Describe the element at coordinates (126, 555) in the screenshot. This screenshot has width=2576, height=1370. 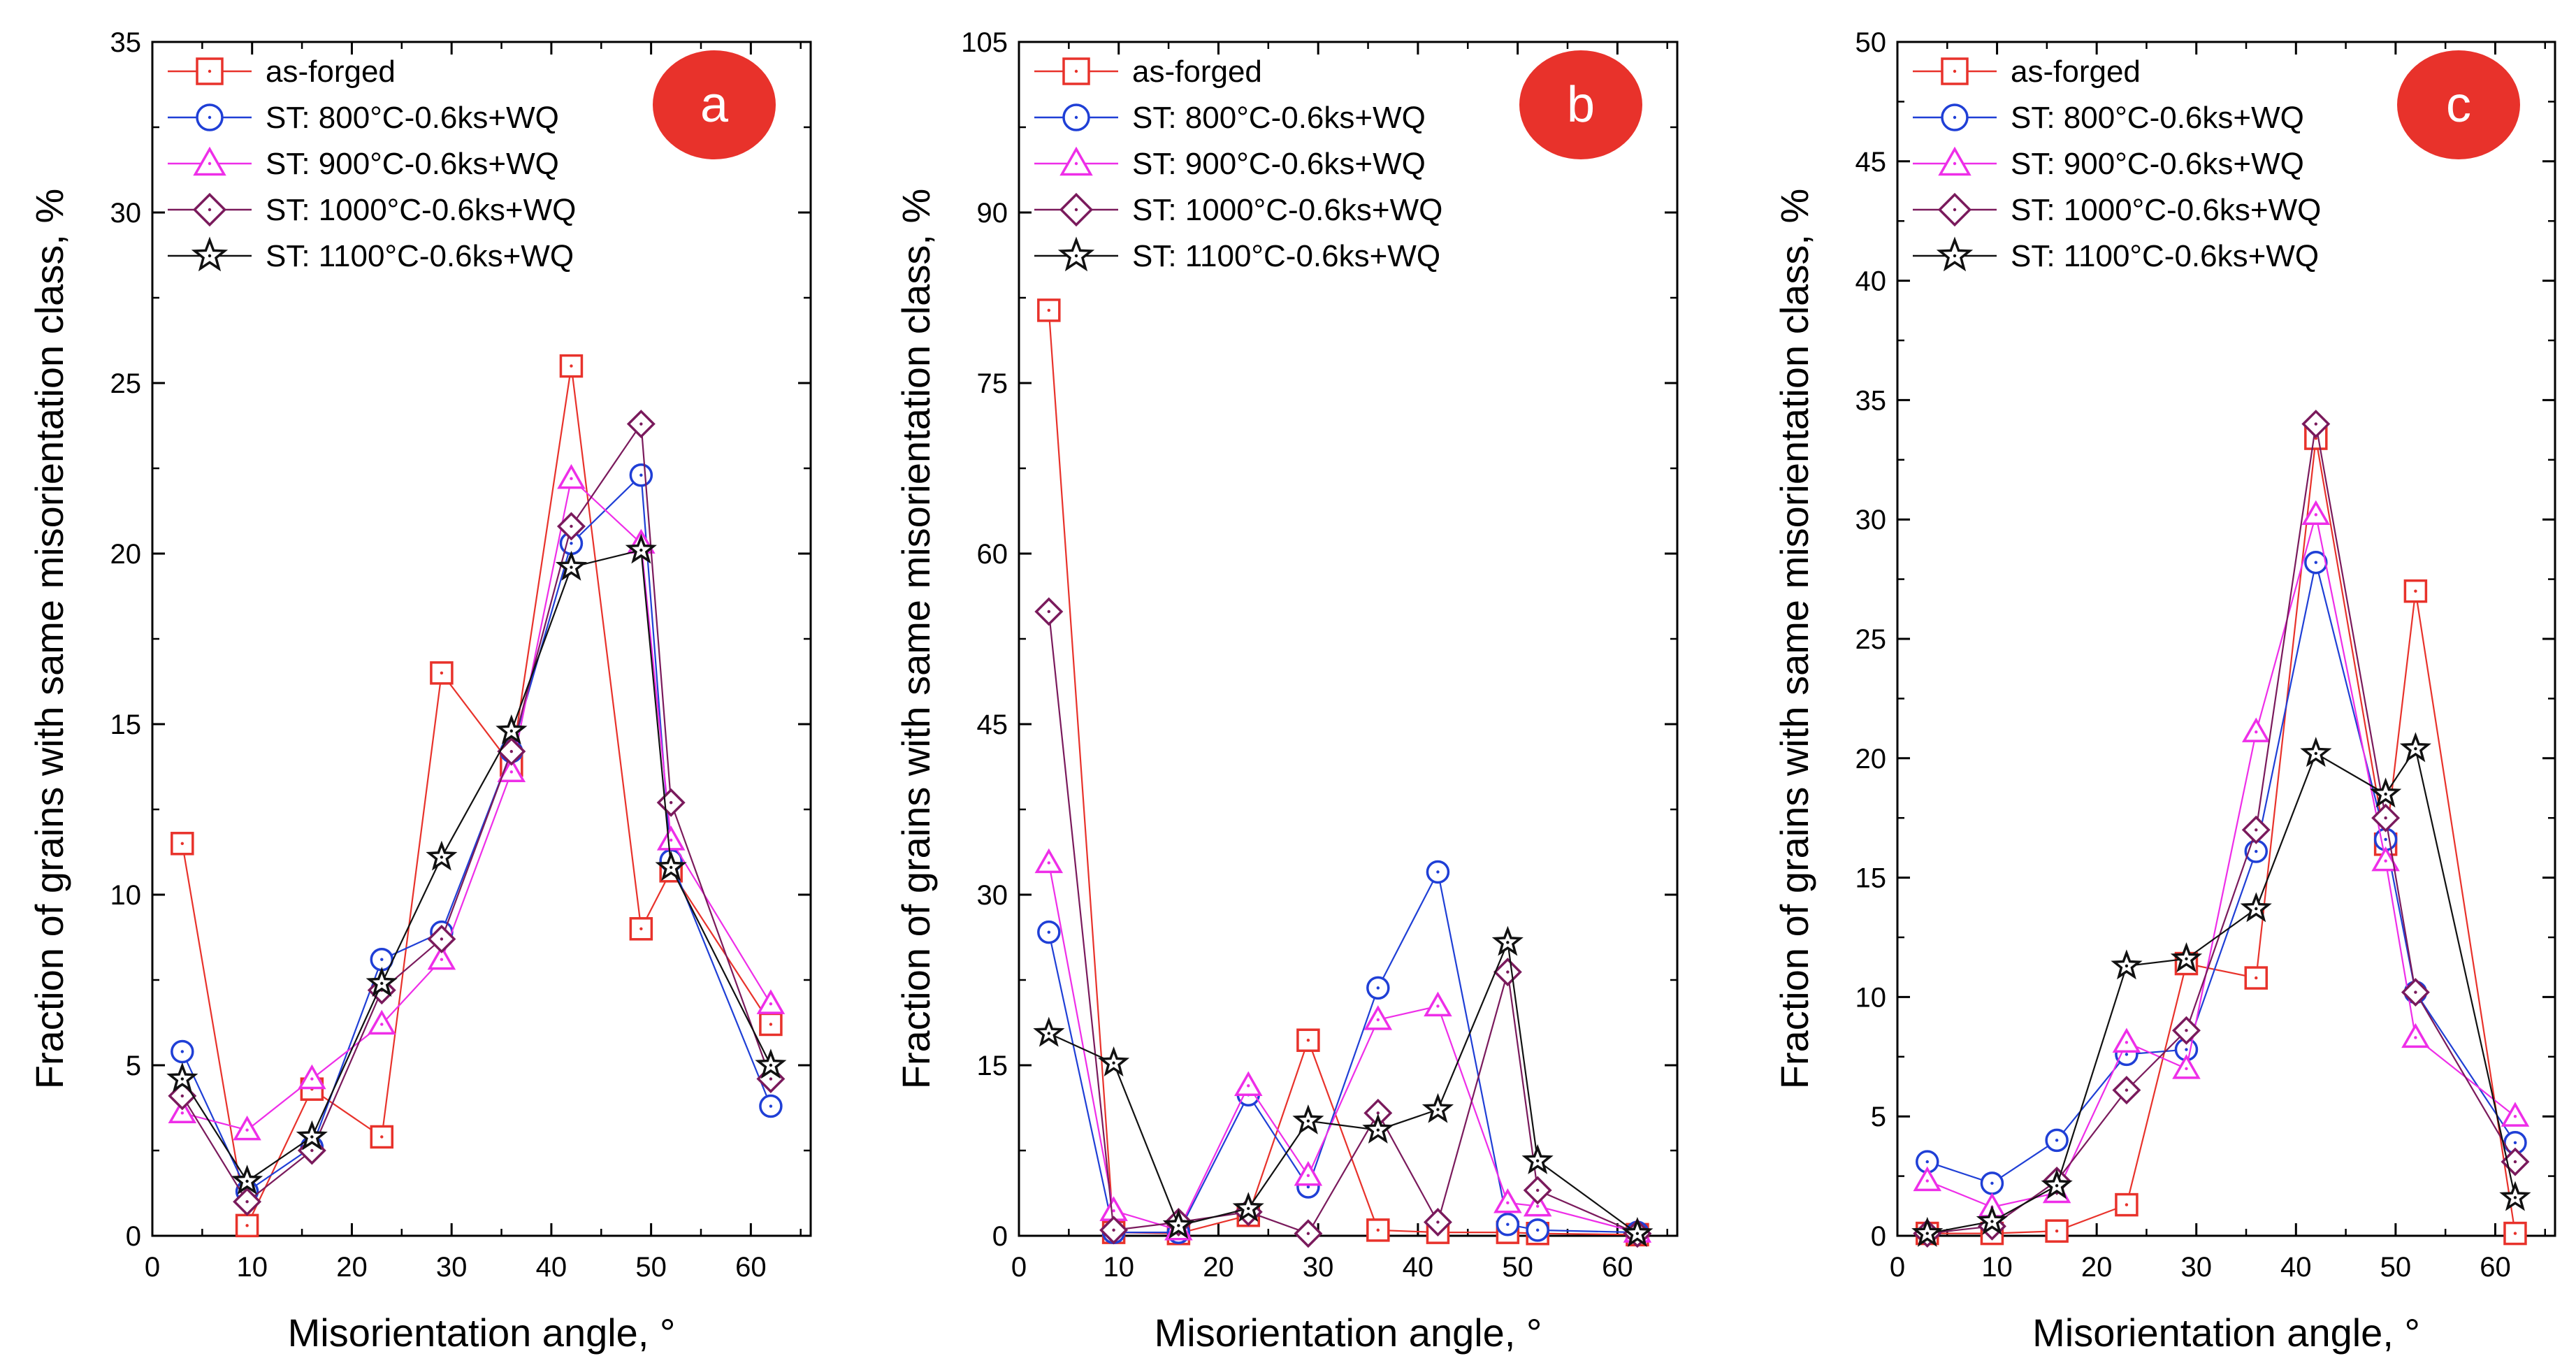
I see `y-tick-label: 20` at that location.